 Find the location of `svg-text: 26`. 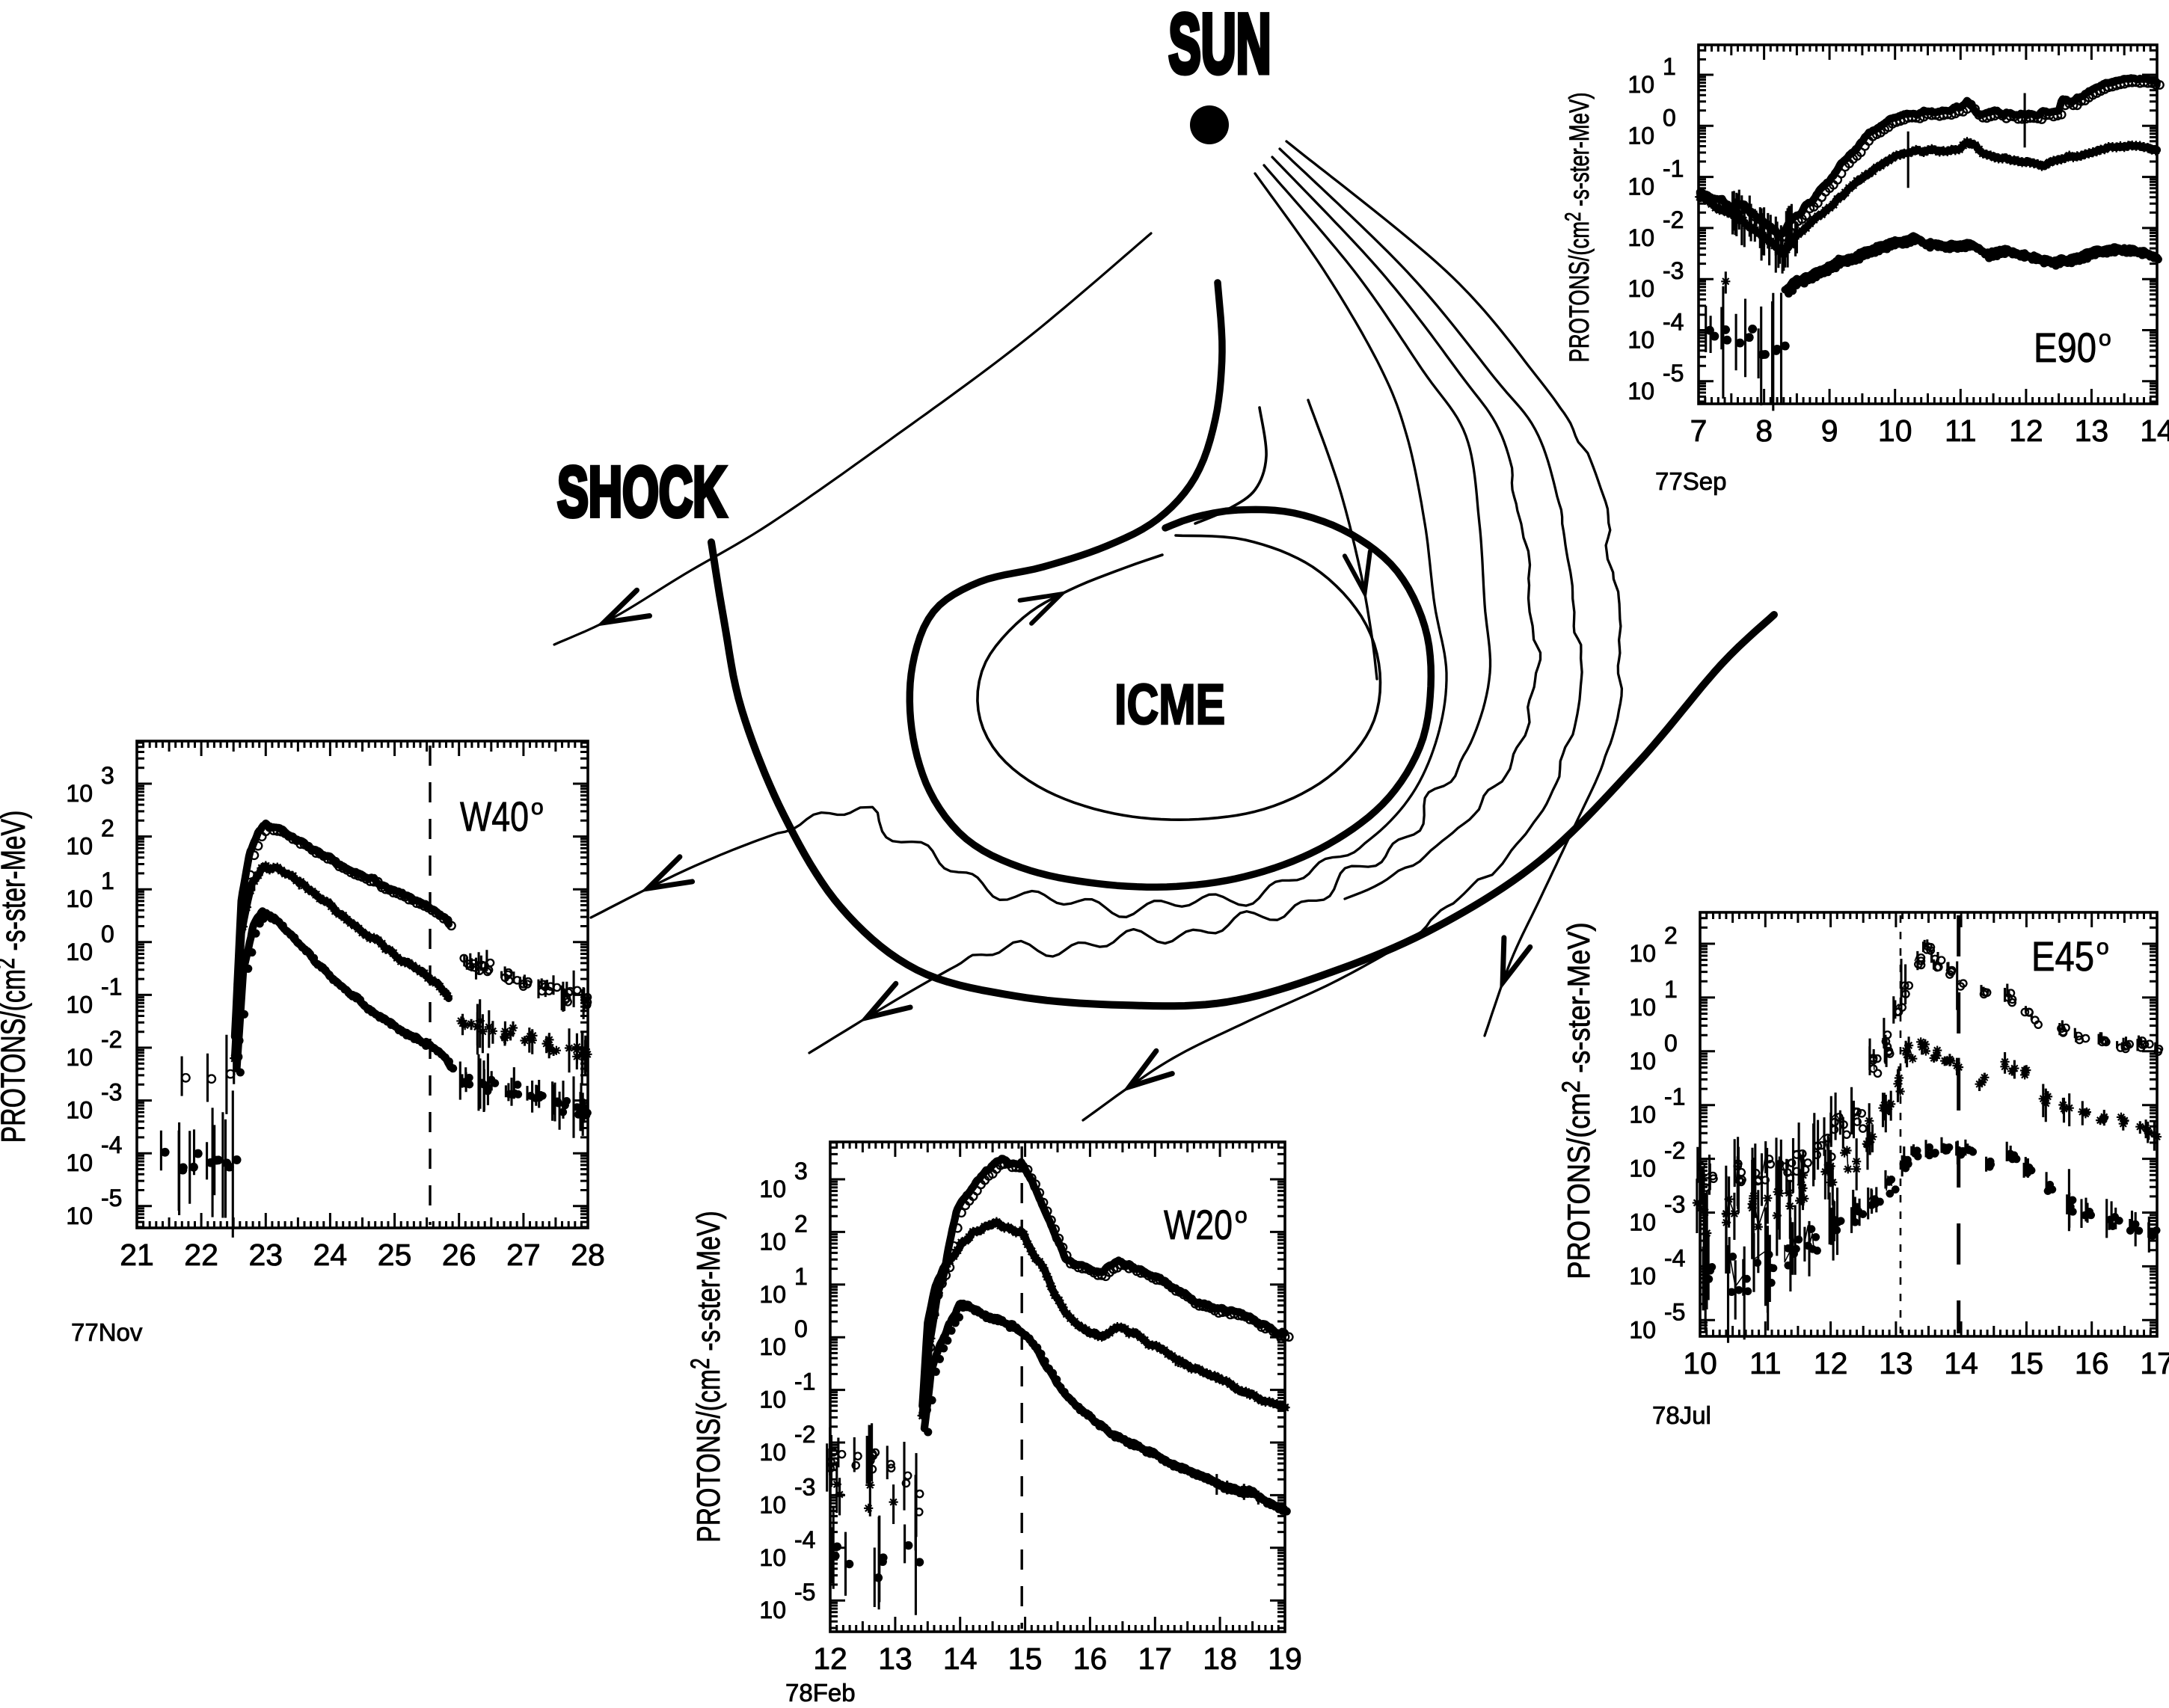

svg-text: 26 is located at coordinates (459, 1255).